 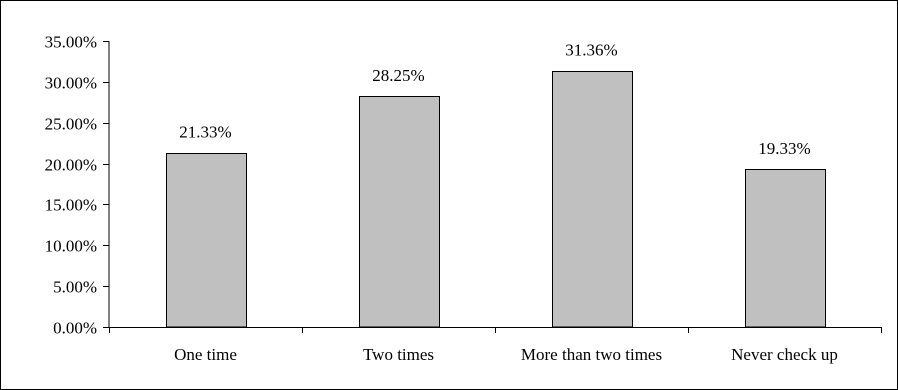 I want to click on bar-value-label: 19.33%, so click(x=784, y=148).